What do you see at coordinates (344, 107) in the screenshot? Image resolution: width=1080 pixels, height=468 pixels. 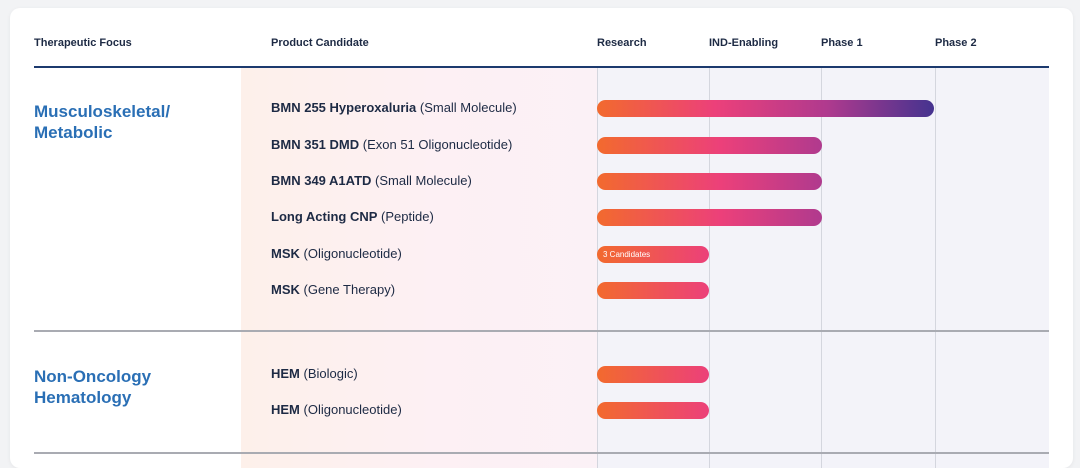 I see `candidate-name: BMN 255 Hyperoxaluria` at bounding box center [344, 107].